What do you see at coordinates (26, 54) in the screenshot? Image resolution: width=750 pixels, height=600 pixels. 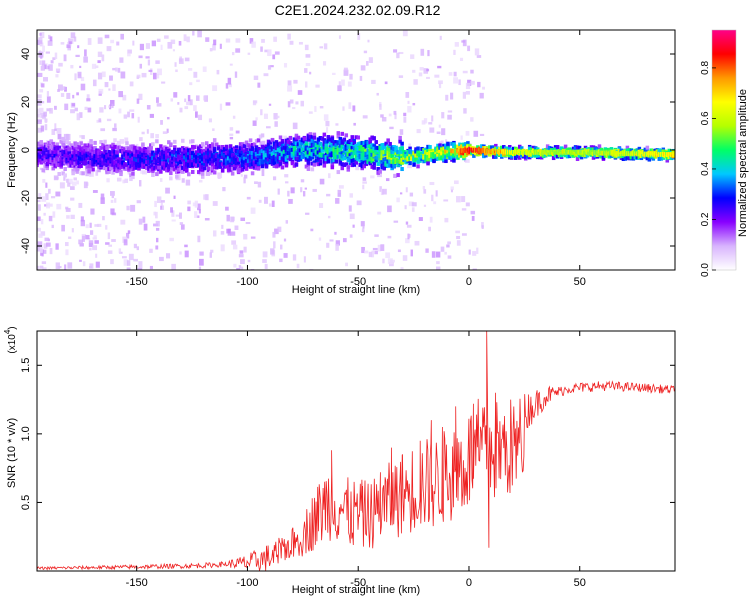 I see `y-tick-label: 40` at bounding box center [26, 54].